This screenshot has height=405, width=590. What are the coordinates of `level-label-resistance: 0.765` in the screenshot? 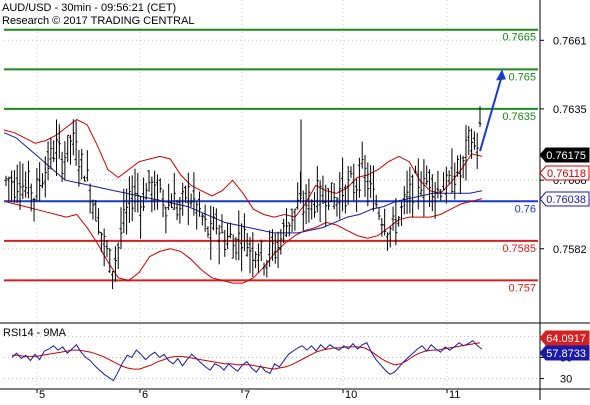 It's located at (522, 77).